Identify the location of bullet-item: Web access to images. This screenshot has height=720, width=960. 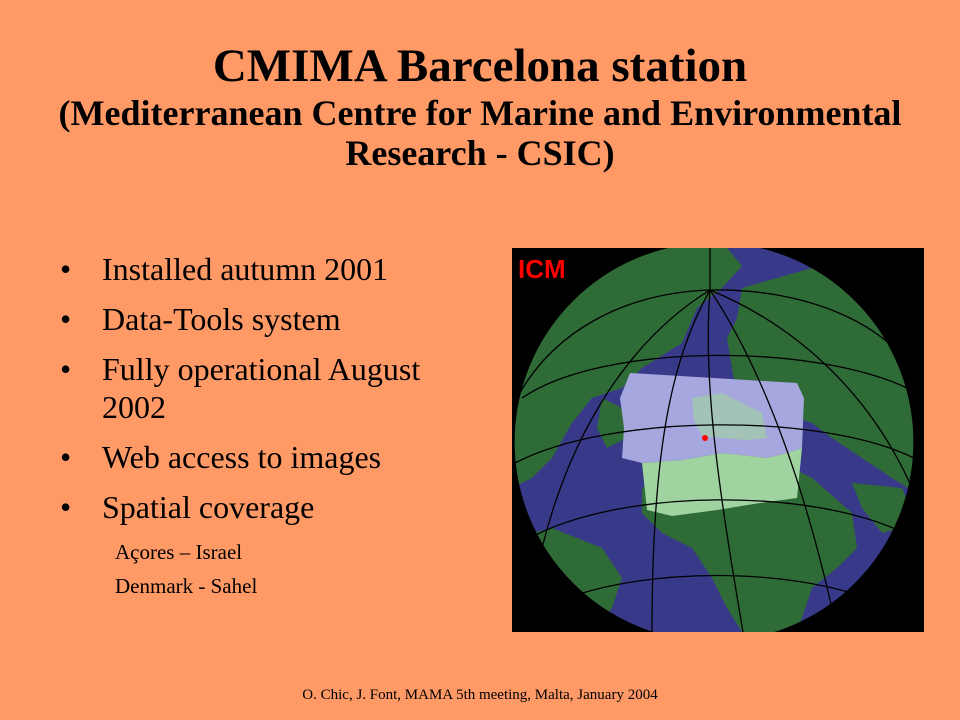
(270, 457).